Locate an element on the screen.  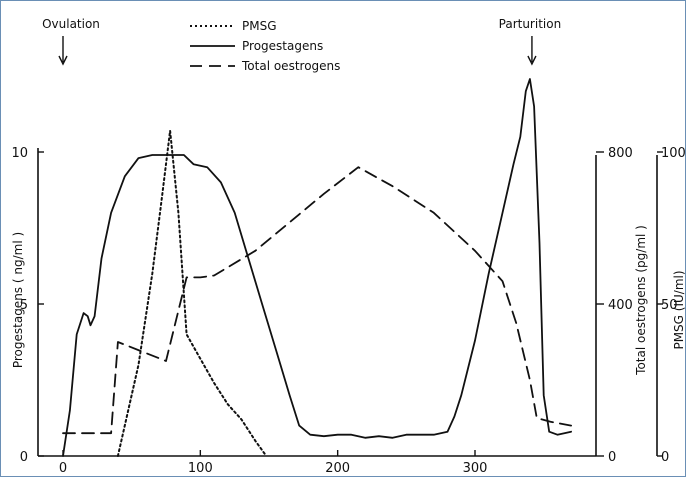
legend-label: Total oestrogens is located at coordinates (290, 66).